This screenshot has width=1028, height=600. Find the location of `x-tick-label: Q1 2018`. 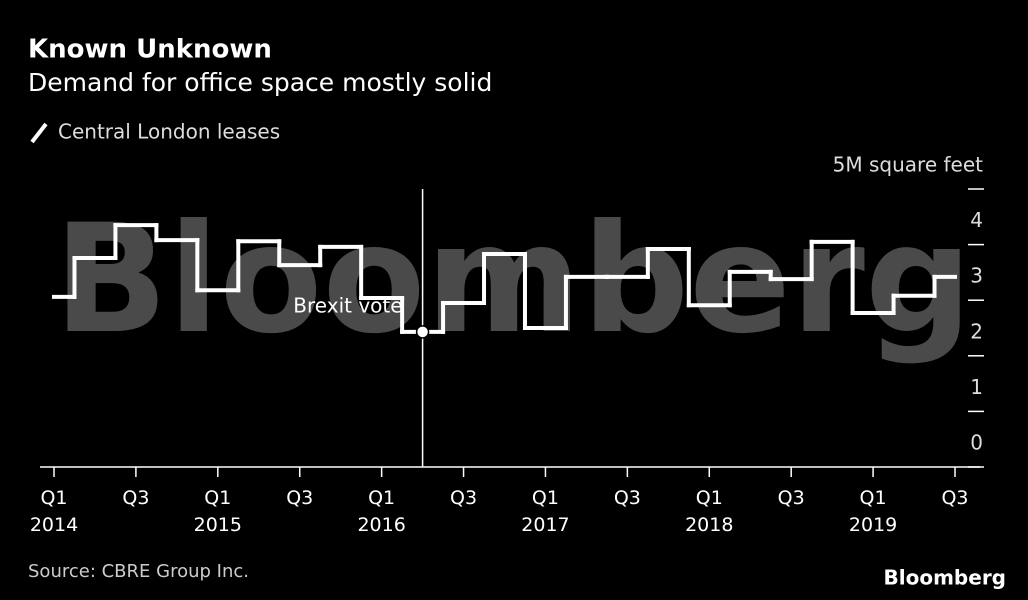

x-tick-label: Q1 2018 is located at coordinates (709, 511).